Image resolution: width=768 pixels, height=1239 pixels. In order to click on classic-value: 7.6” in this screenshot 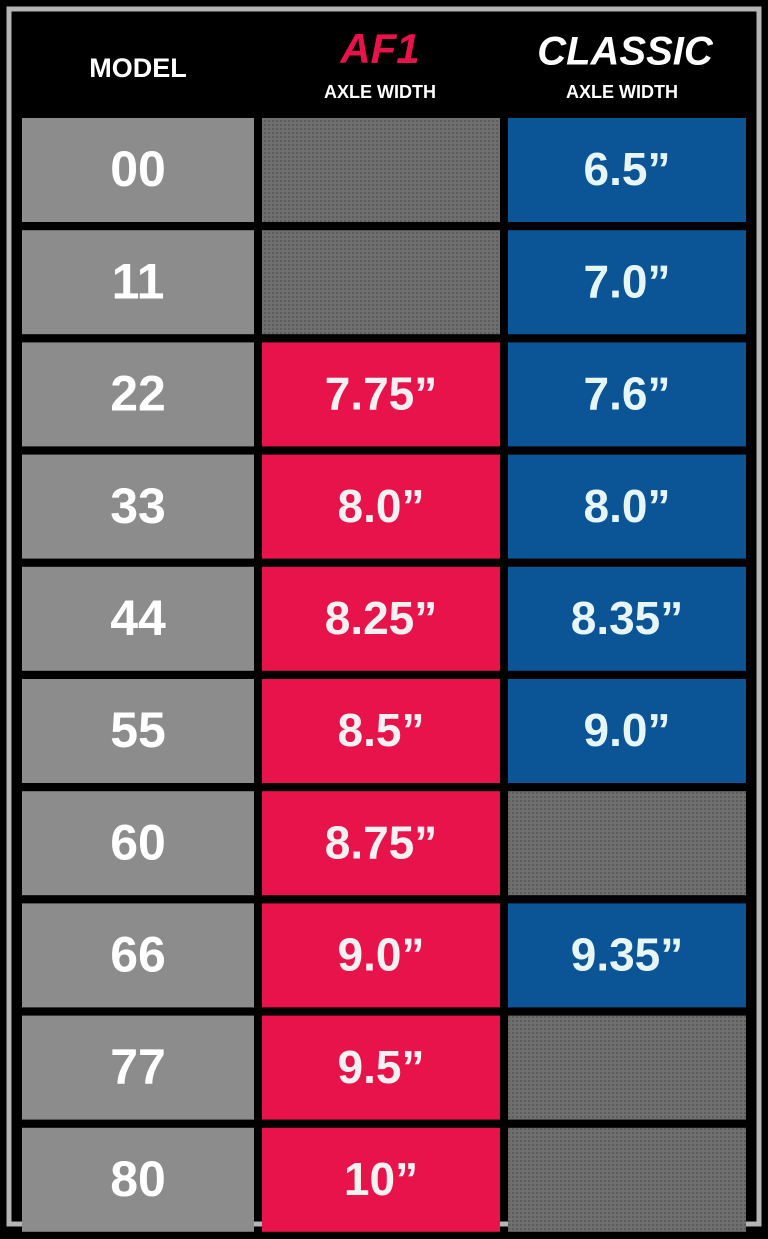, I will do `click(627, 394)`.